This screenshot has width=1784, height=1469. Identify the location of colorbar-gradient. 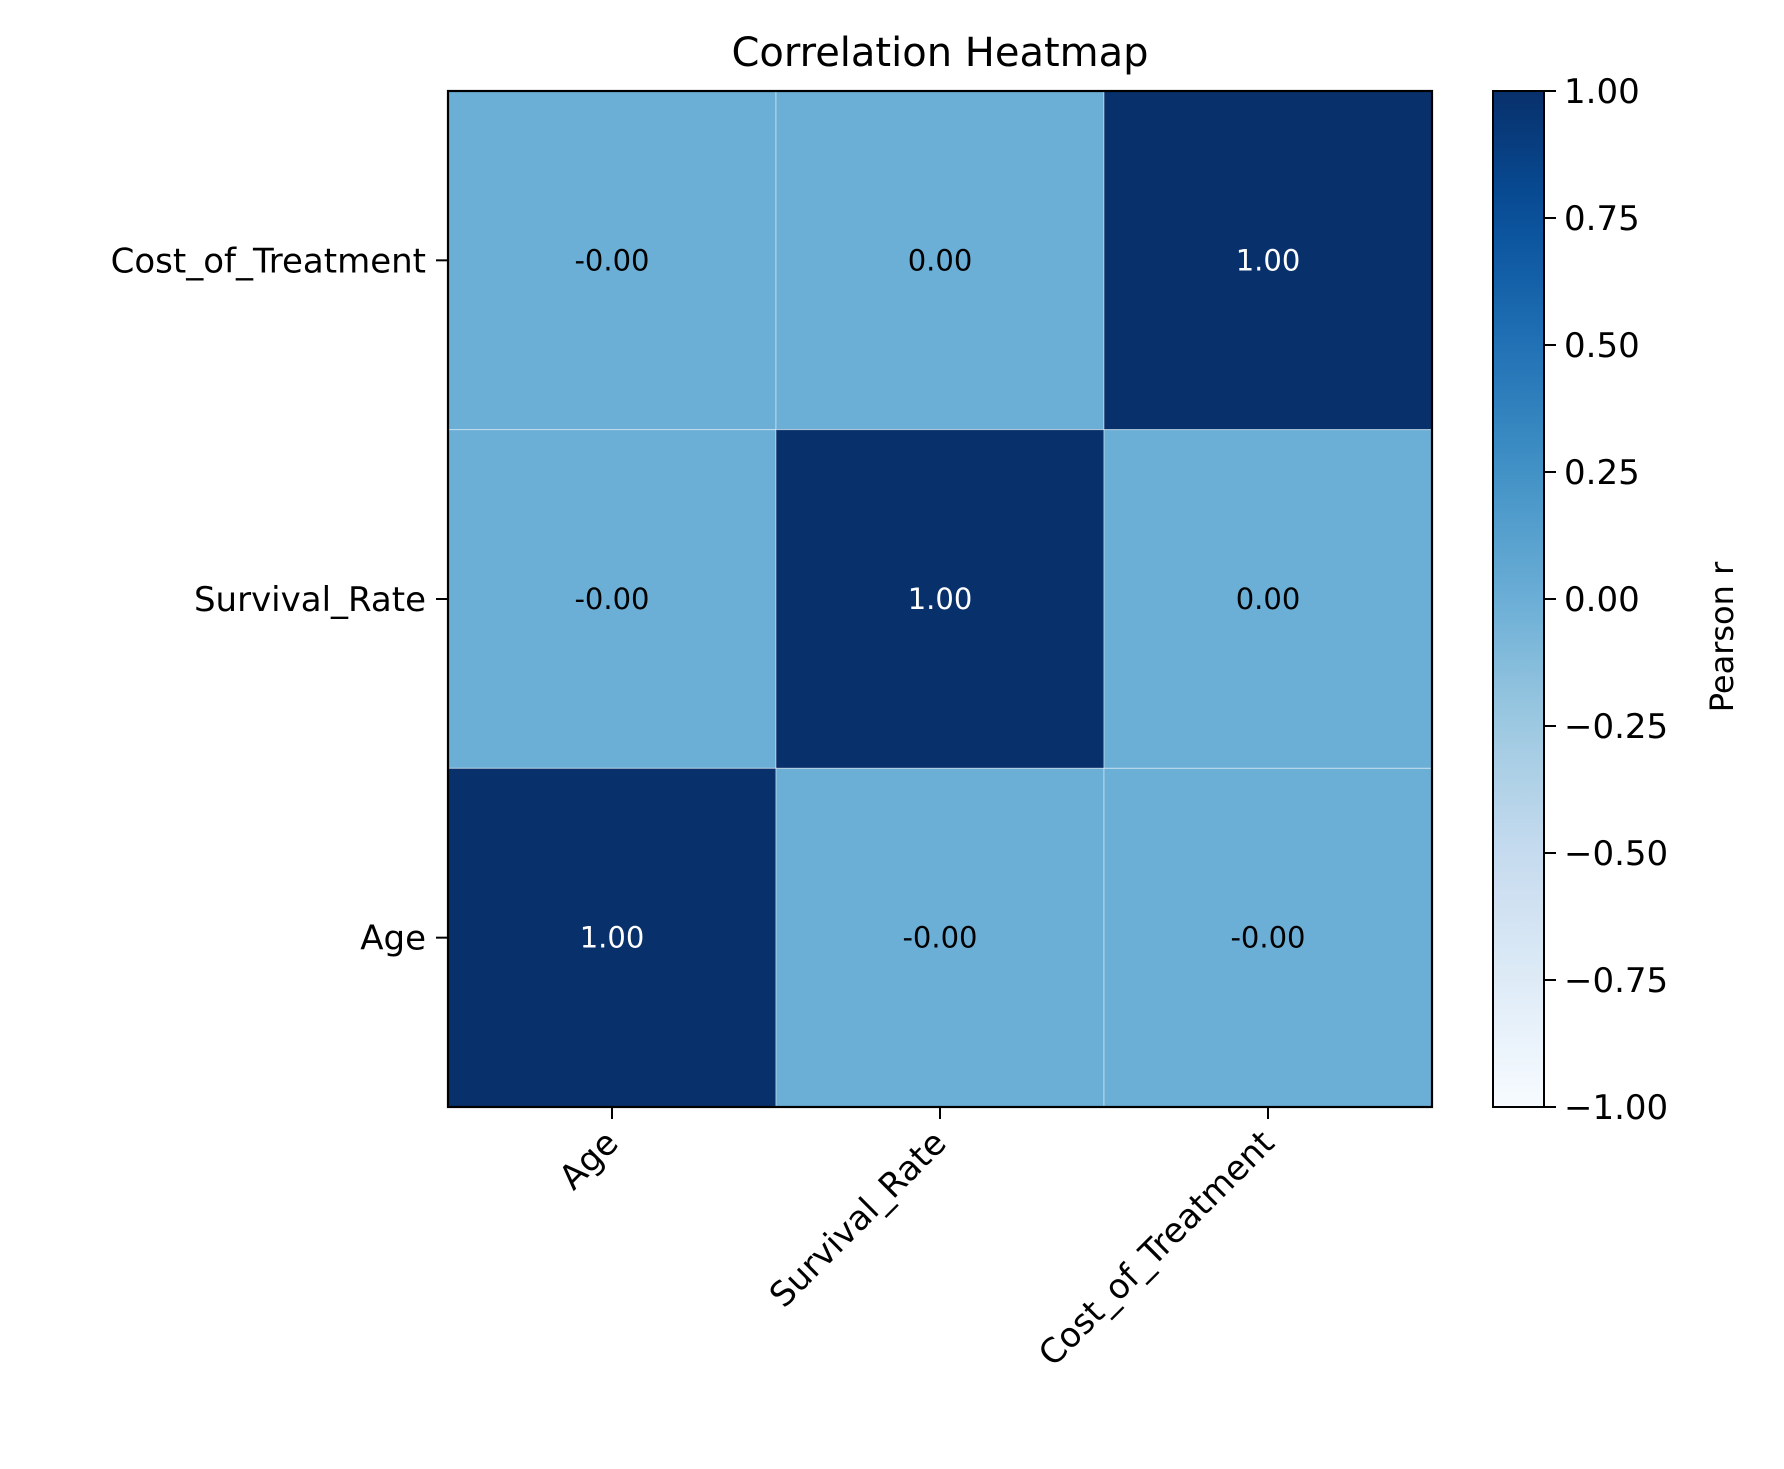
(1518, 599).